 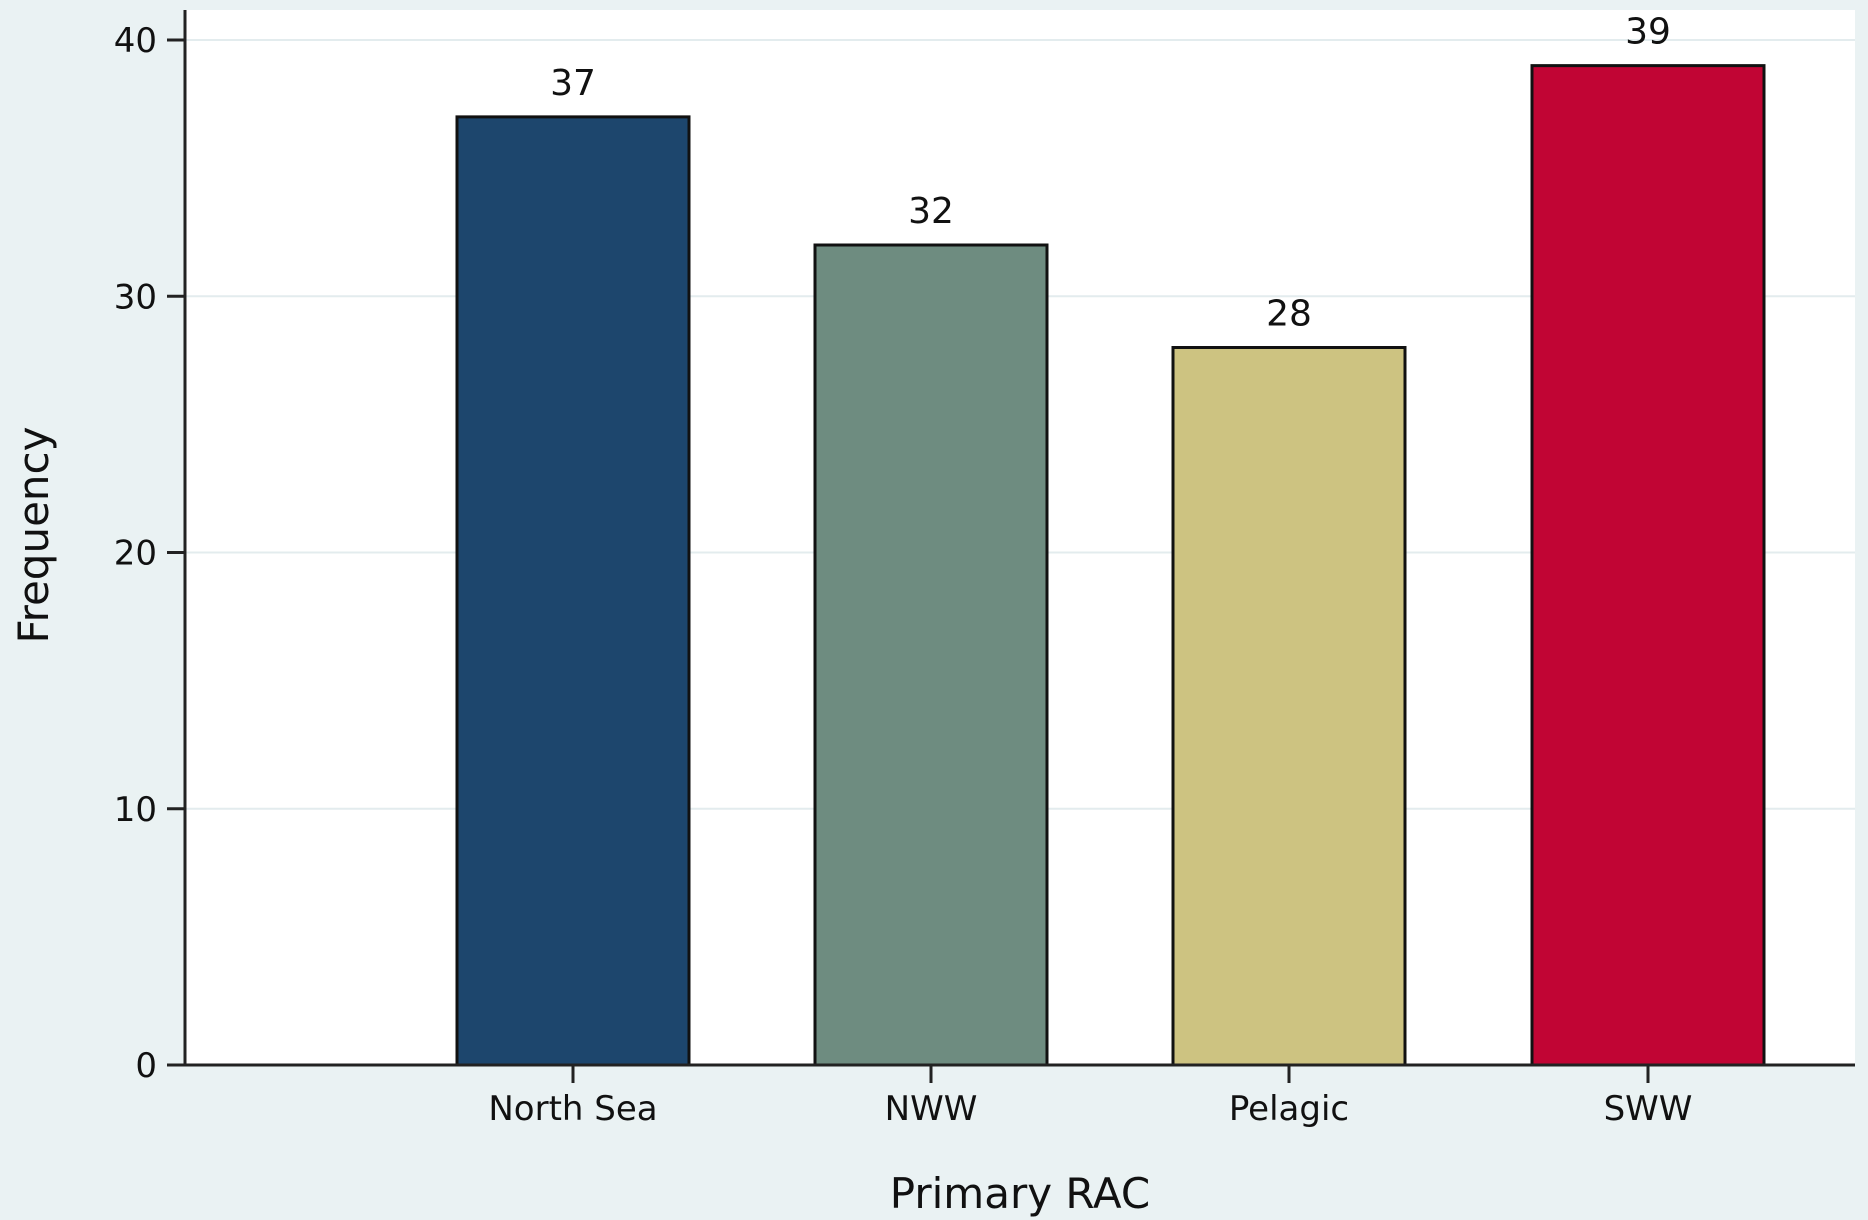 I want to click on data-label: 32, so click(x=931, y=211).